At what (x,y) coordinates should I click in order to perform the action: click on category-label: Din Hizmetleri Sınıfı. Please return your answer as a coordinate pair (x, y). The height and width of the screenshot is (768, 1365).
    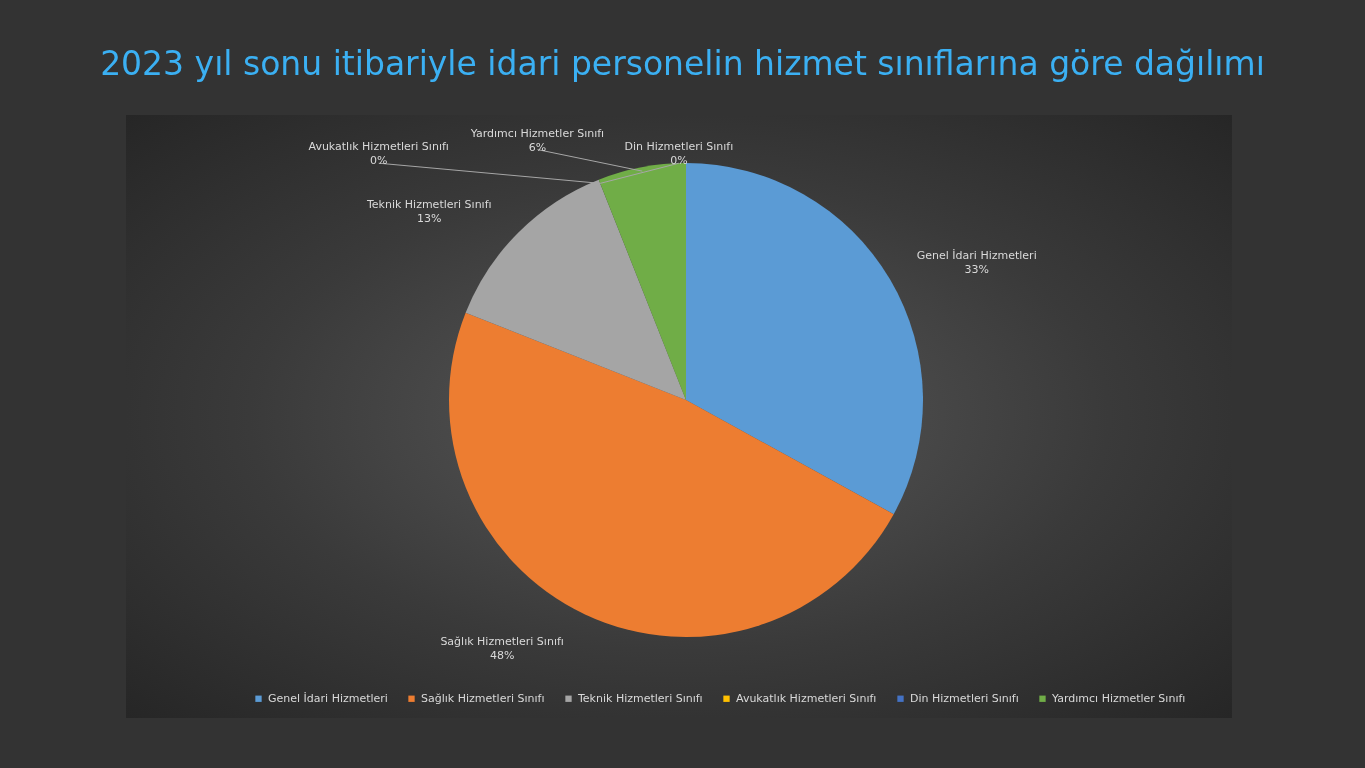
    Looking at the image, I should click on (679, 147).